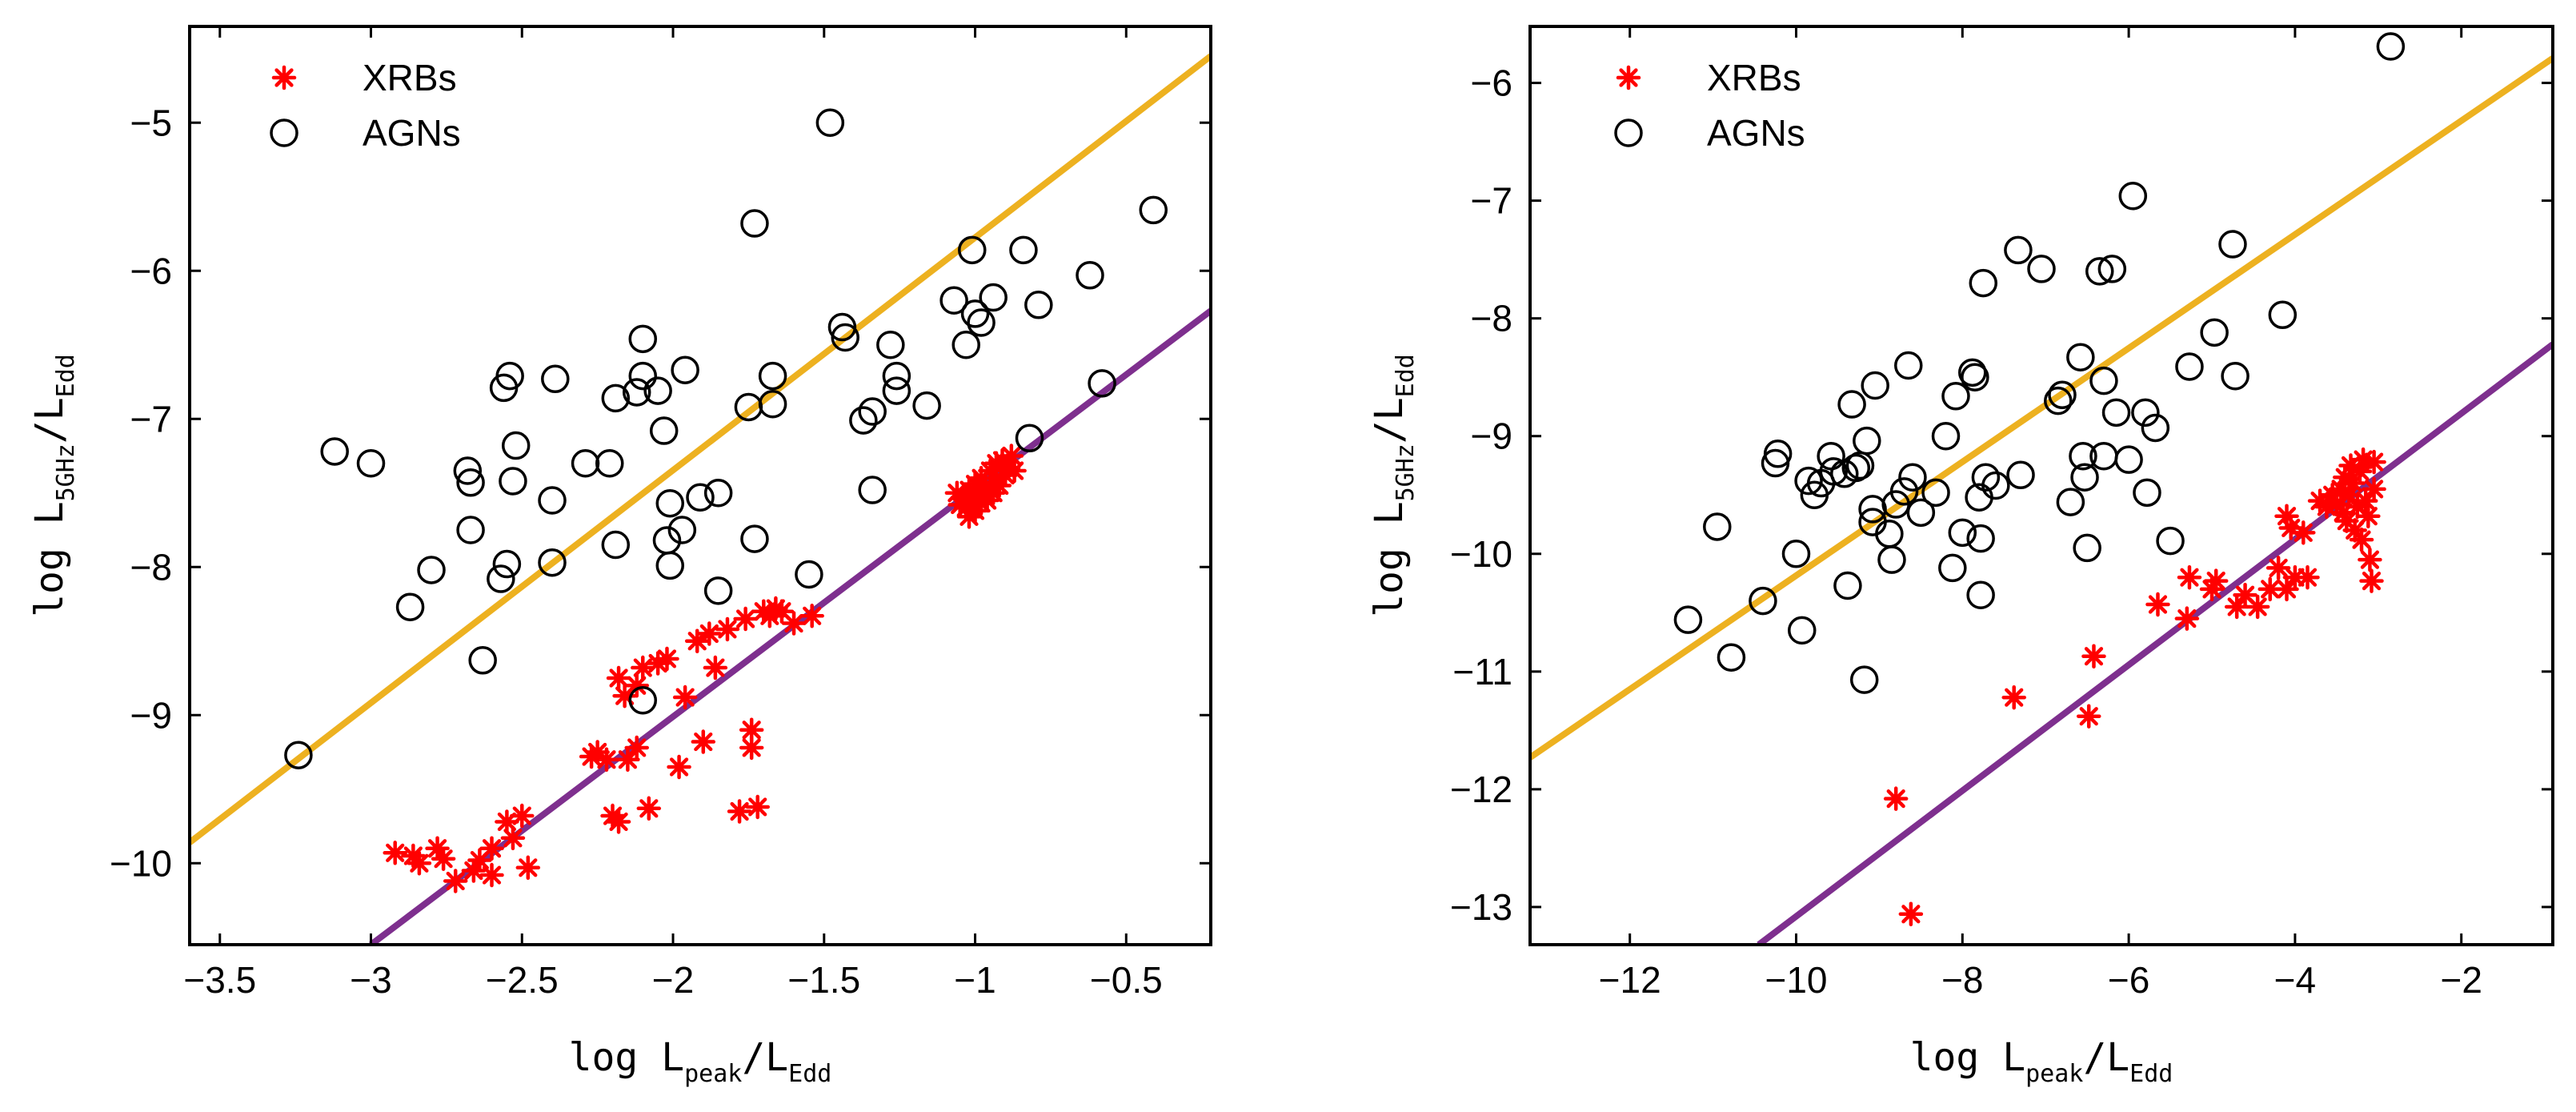  What do you see at coordinates (1796, 980) in the screenshot?
I see `x-tick-label: −10` at bounding box center [1796, 980].